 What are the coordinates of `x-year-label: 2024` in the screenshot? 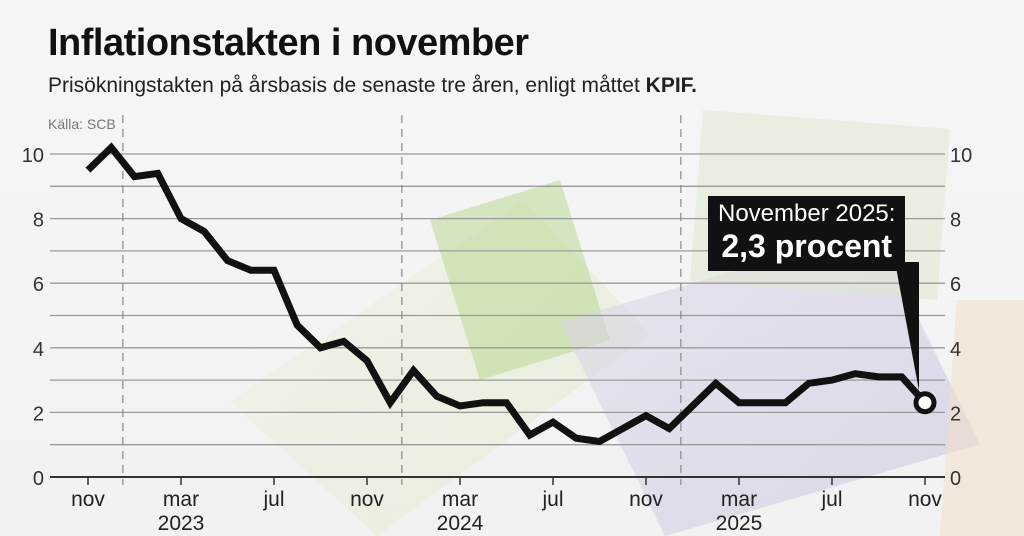 It's located at (460, 523).